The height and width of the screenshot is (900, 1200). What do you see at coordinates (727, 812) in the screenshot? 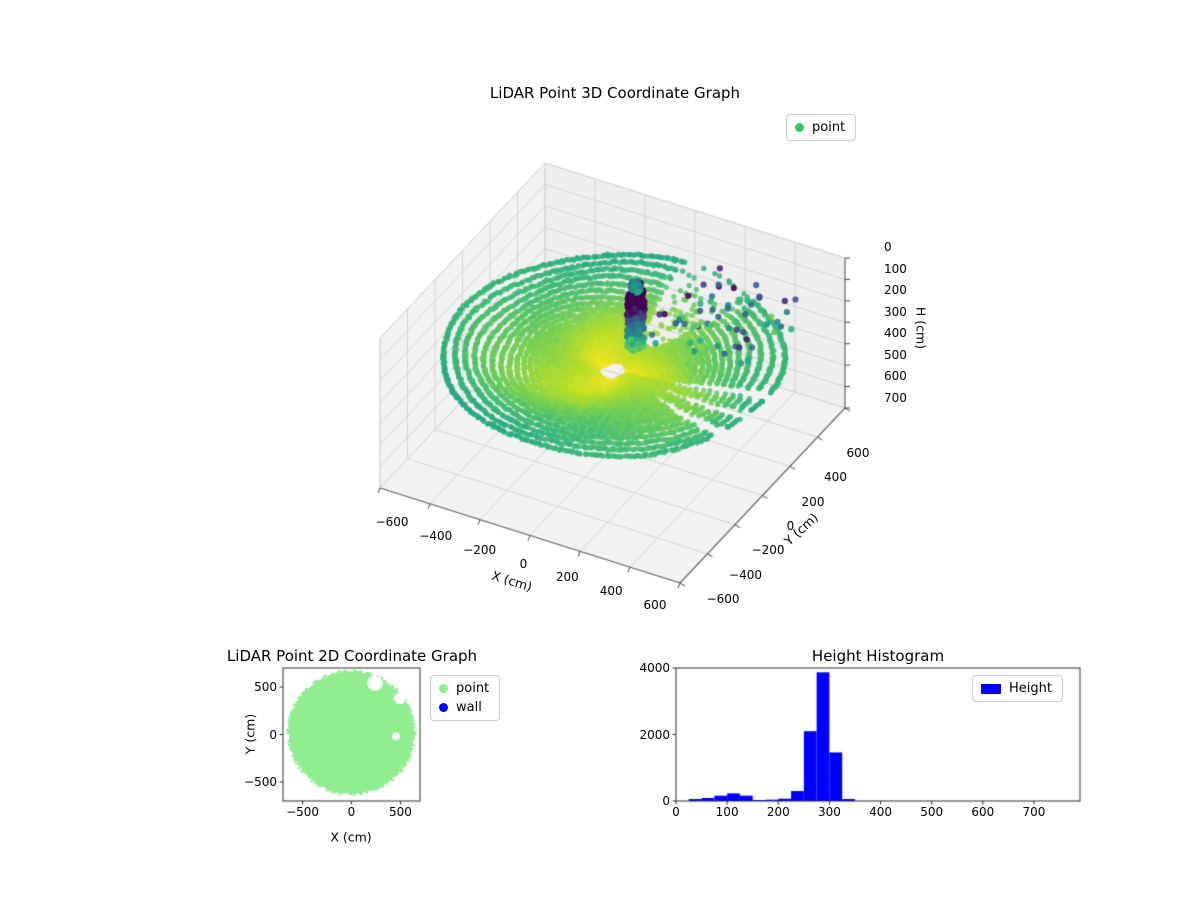
I see `histogram-x-tick-label: 100` at bounding box center [727, 812].